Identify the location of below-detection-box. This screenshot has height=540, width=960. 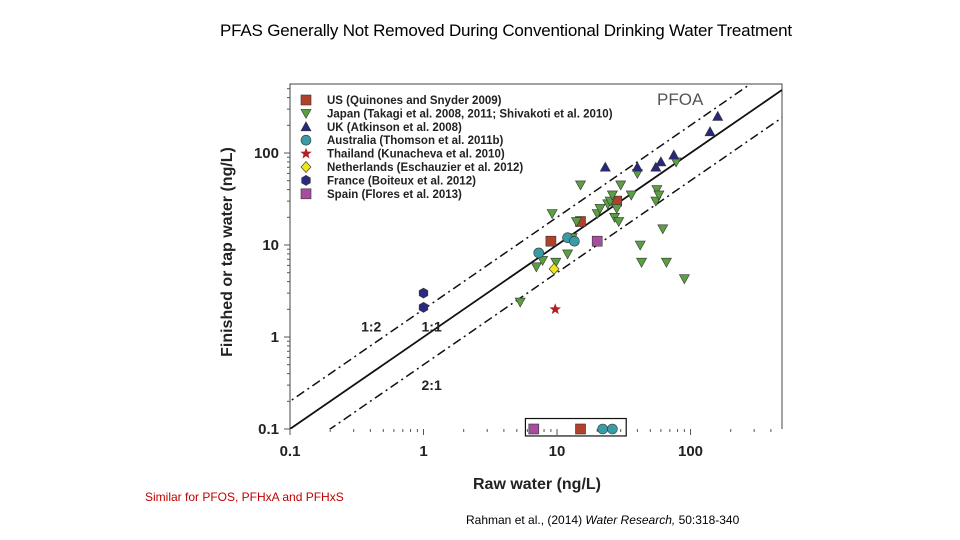
(575, 427).